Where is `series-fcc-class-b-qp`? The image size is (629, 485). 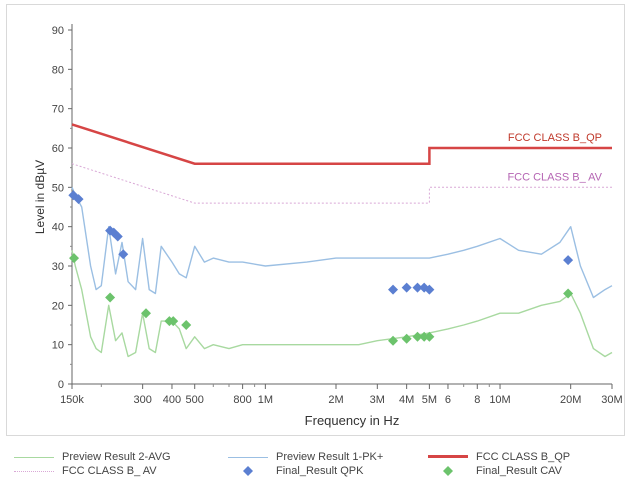
series-fcc-class-b-qp is located at coordinates (341, 144).